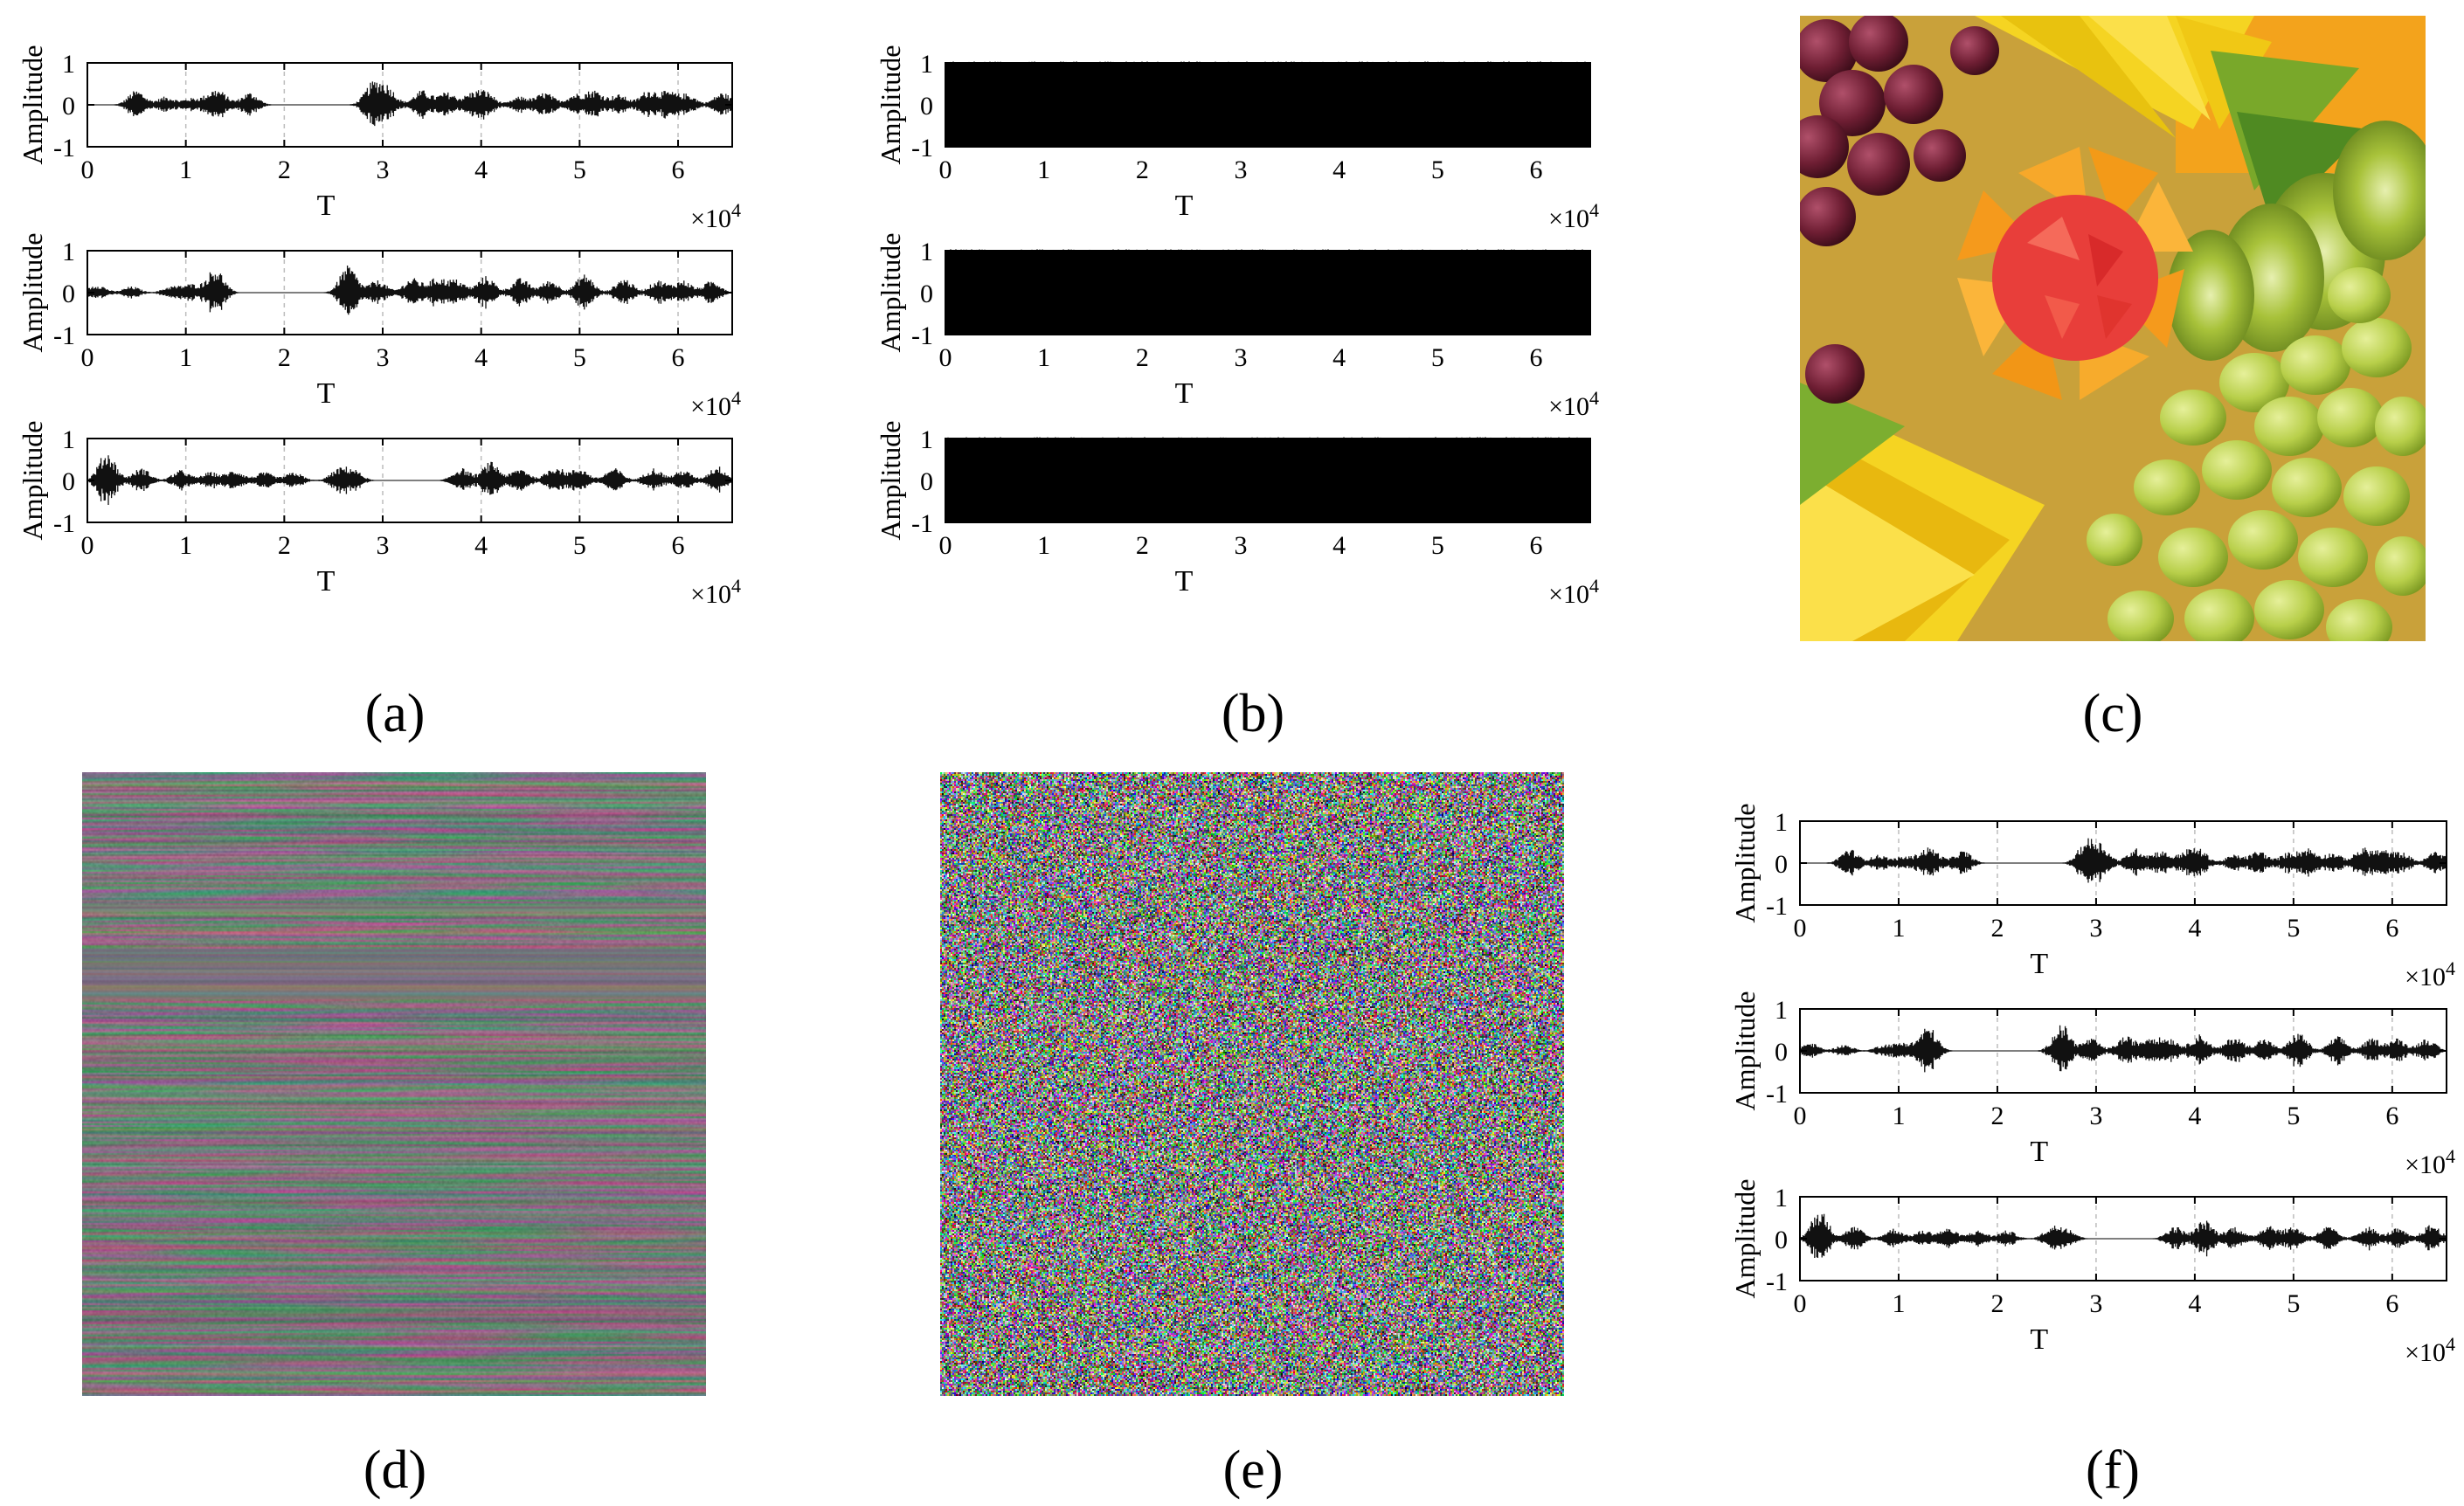 This screenshot has width=2464, height=1506. Describe the element at coordinates (2256, 454) in the screenshot. I see `green-grapes` at that location.